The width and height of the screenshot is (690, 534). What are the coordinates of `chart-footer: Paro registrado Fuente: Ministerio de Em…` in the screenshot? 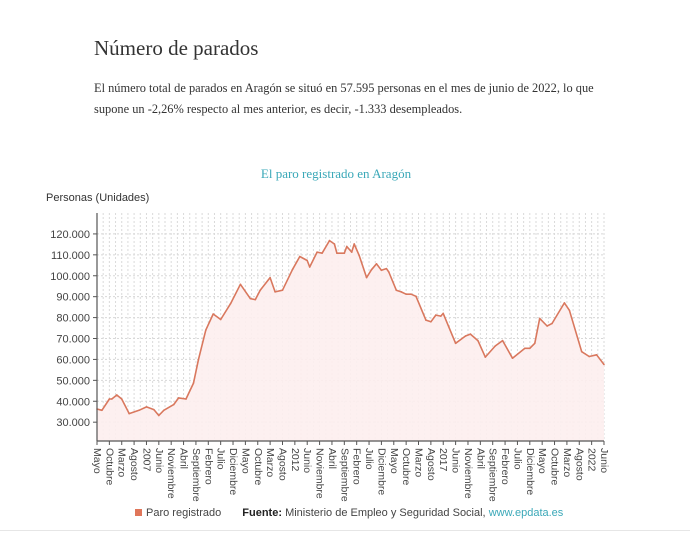 It's located at (349, 513).